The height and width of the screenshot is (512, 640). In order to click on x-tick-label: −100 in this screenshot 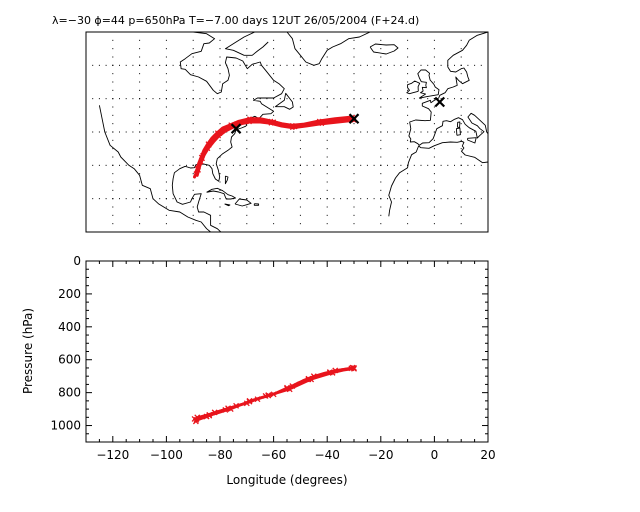, I will do `click(166, 455)`.